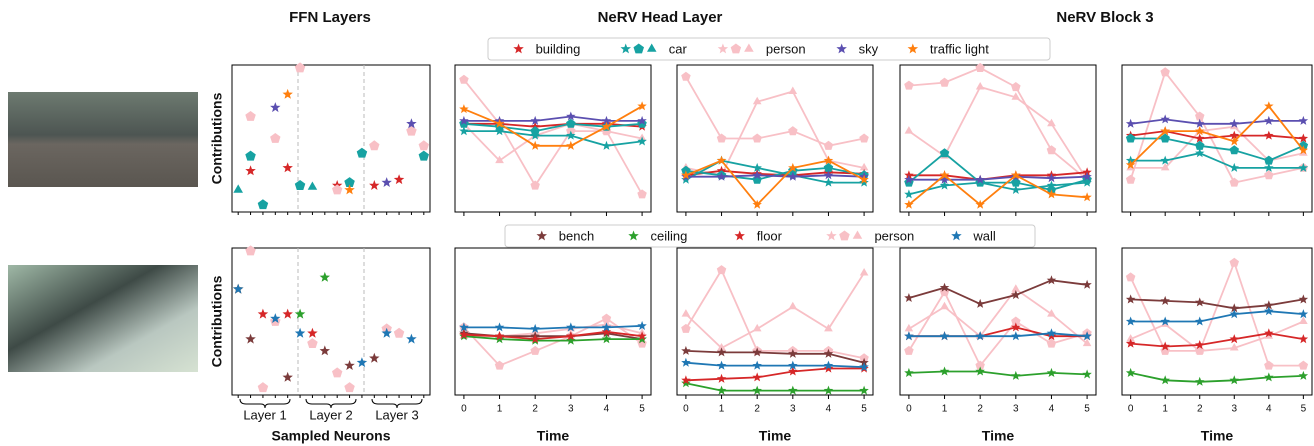 Image resolution: width=1314 pixels, height=446 pixels. I want to click on group-brace, so click(397, 403).